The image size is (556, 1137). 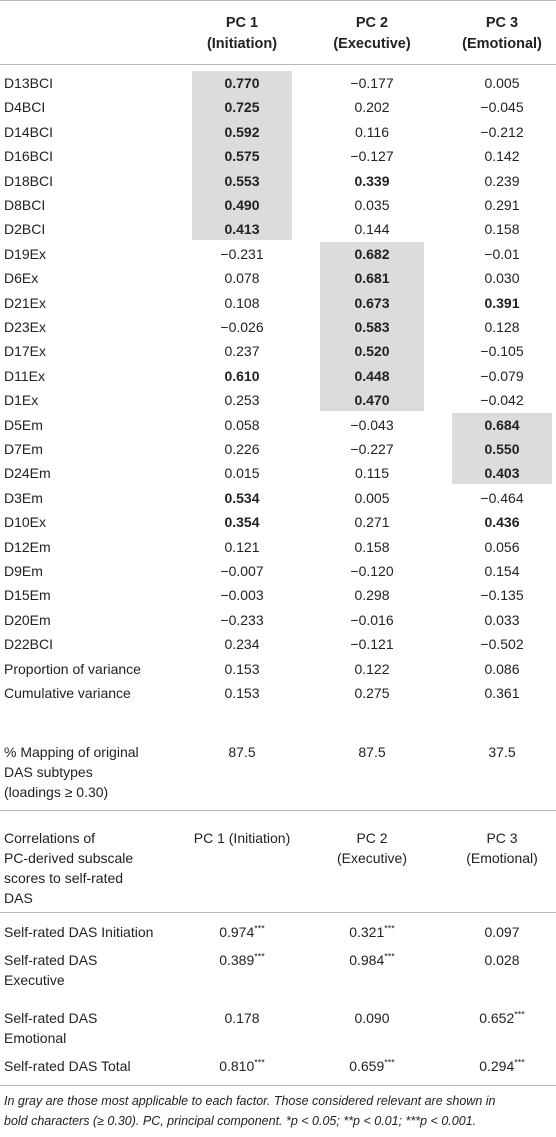 What do you see at coordinates (502, 180) in the screenshot?
I see `loading-value: 0.239` at bounding box center [502, 180].